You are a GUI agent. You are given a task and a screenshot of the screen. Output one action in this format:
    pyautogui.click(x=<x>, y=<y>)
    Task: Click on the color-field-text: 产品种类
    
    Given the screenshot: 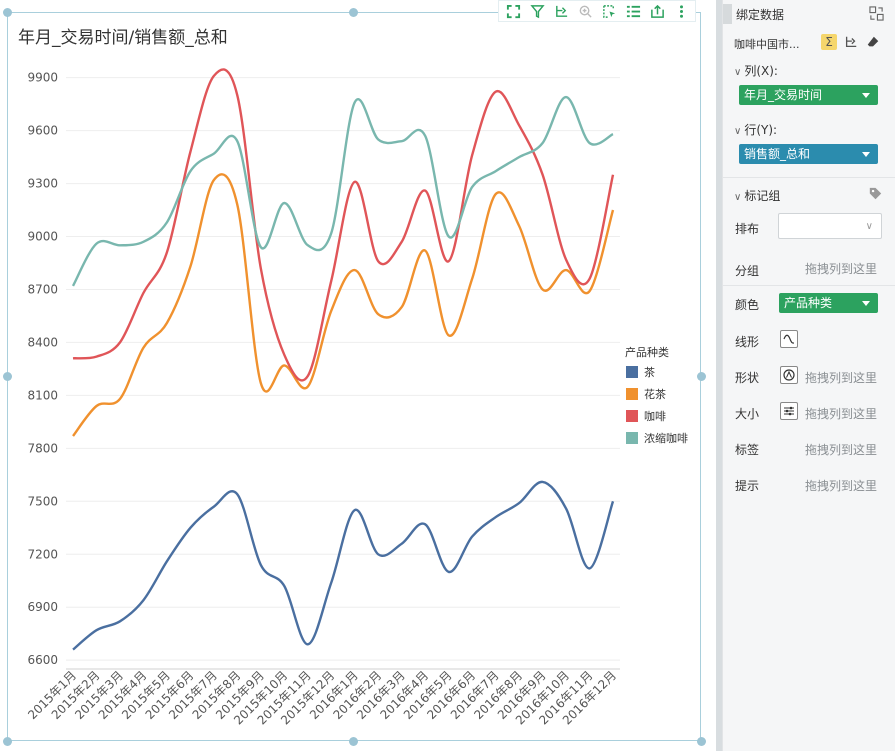 What is the action you would take?
    pyautogui.click(x=808, y=303)
    